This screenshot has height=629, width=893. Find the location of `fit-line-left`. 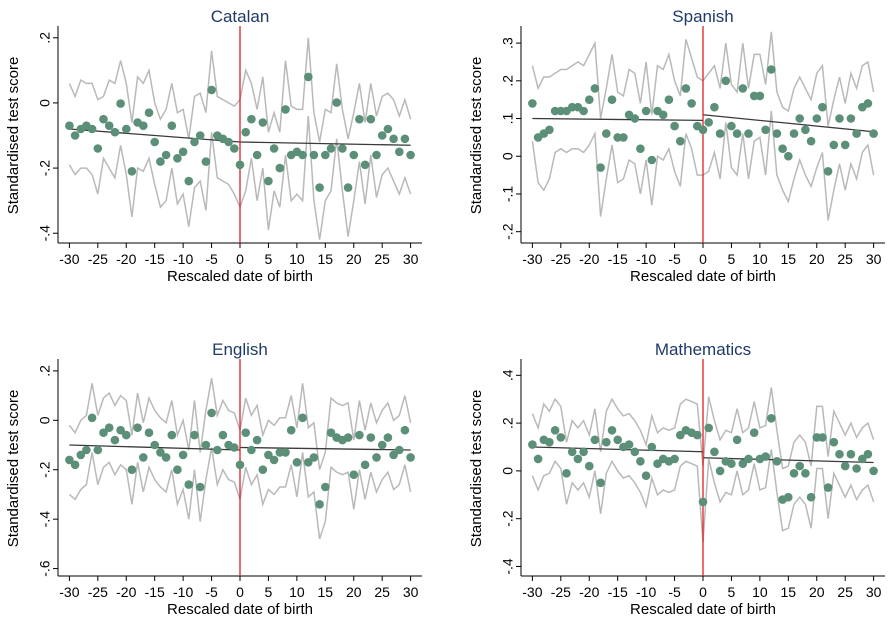

fit-line-left is located at coordinates (155, 135).